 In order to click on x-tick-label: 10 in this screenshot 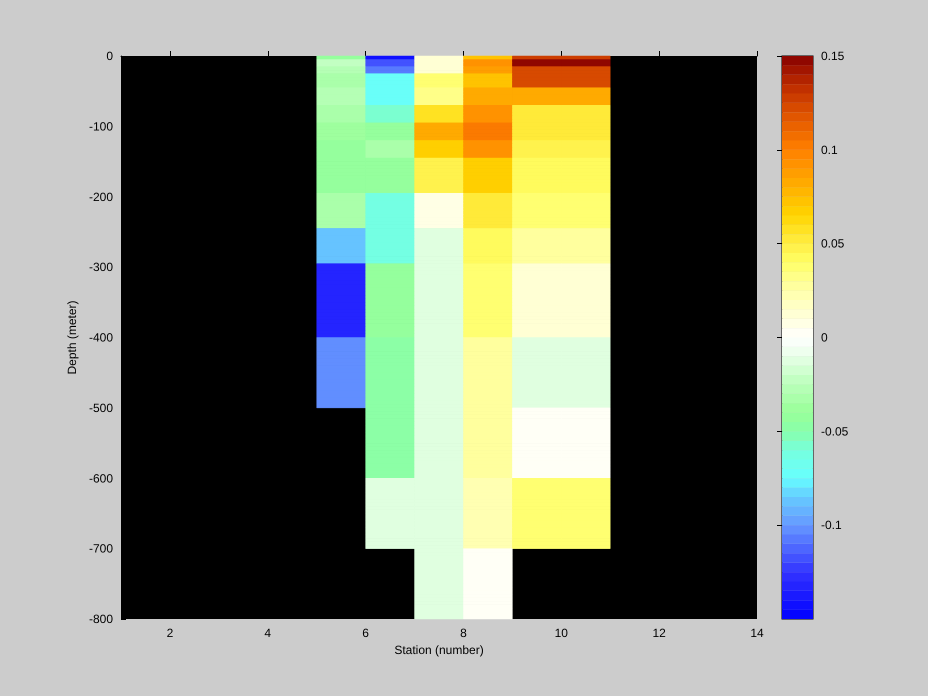, I will do `click(561, 633)`.